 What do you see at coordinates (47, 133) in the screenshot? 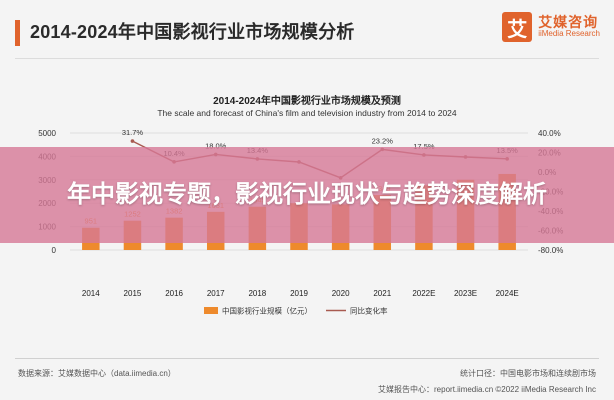
I see `left-axis-tick-label: 5000` at bounding box center [47, 133].